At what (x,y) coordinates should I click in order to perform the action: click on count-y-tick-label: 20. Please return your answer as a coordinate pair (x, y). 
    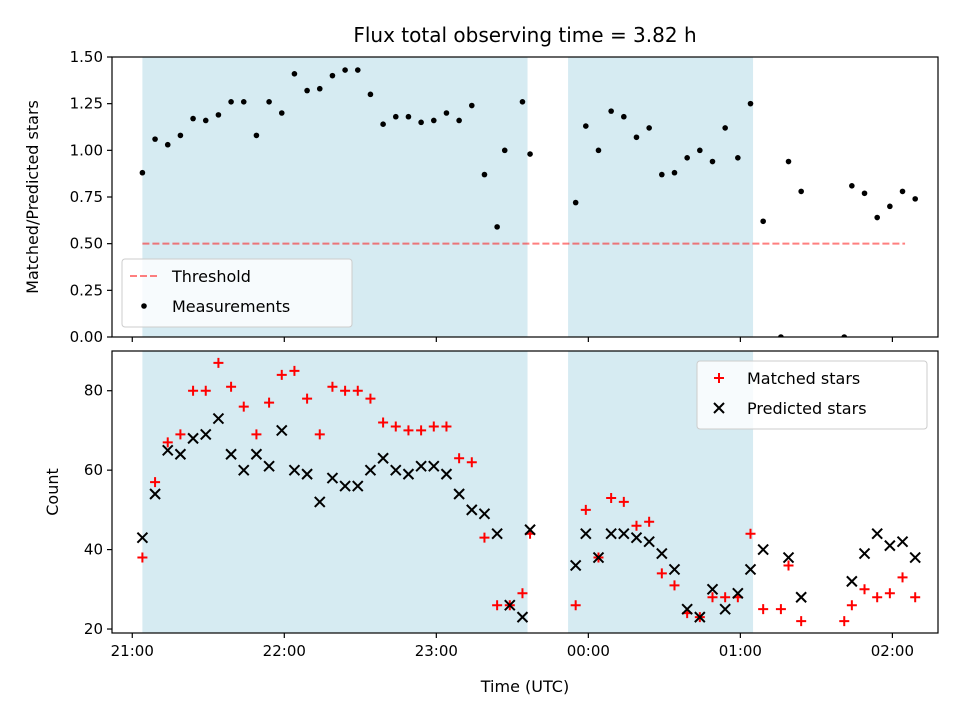
    Looking at the image, I should click on (93, 629).